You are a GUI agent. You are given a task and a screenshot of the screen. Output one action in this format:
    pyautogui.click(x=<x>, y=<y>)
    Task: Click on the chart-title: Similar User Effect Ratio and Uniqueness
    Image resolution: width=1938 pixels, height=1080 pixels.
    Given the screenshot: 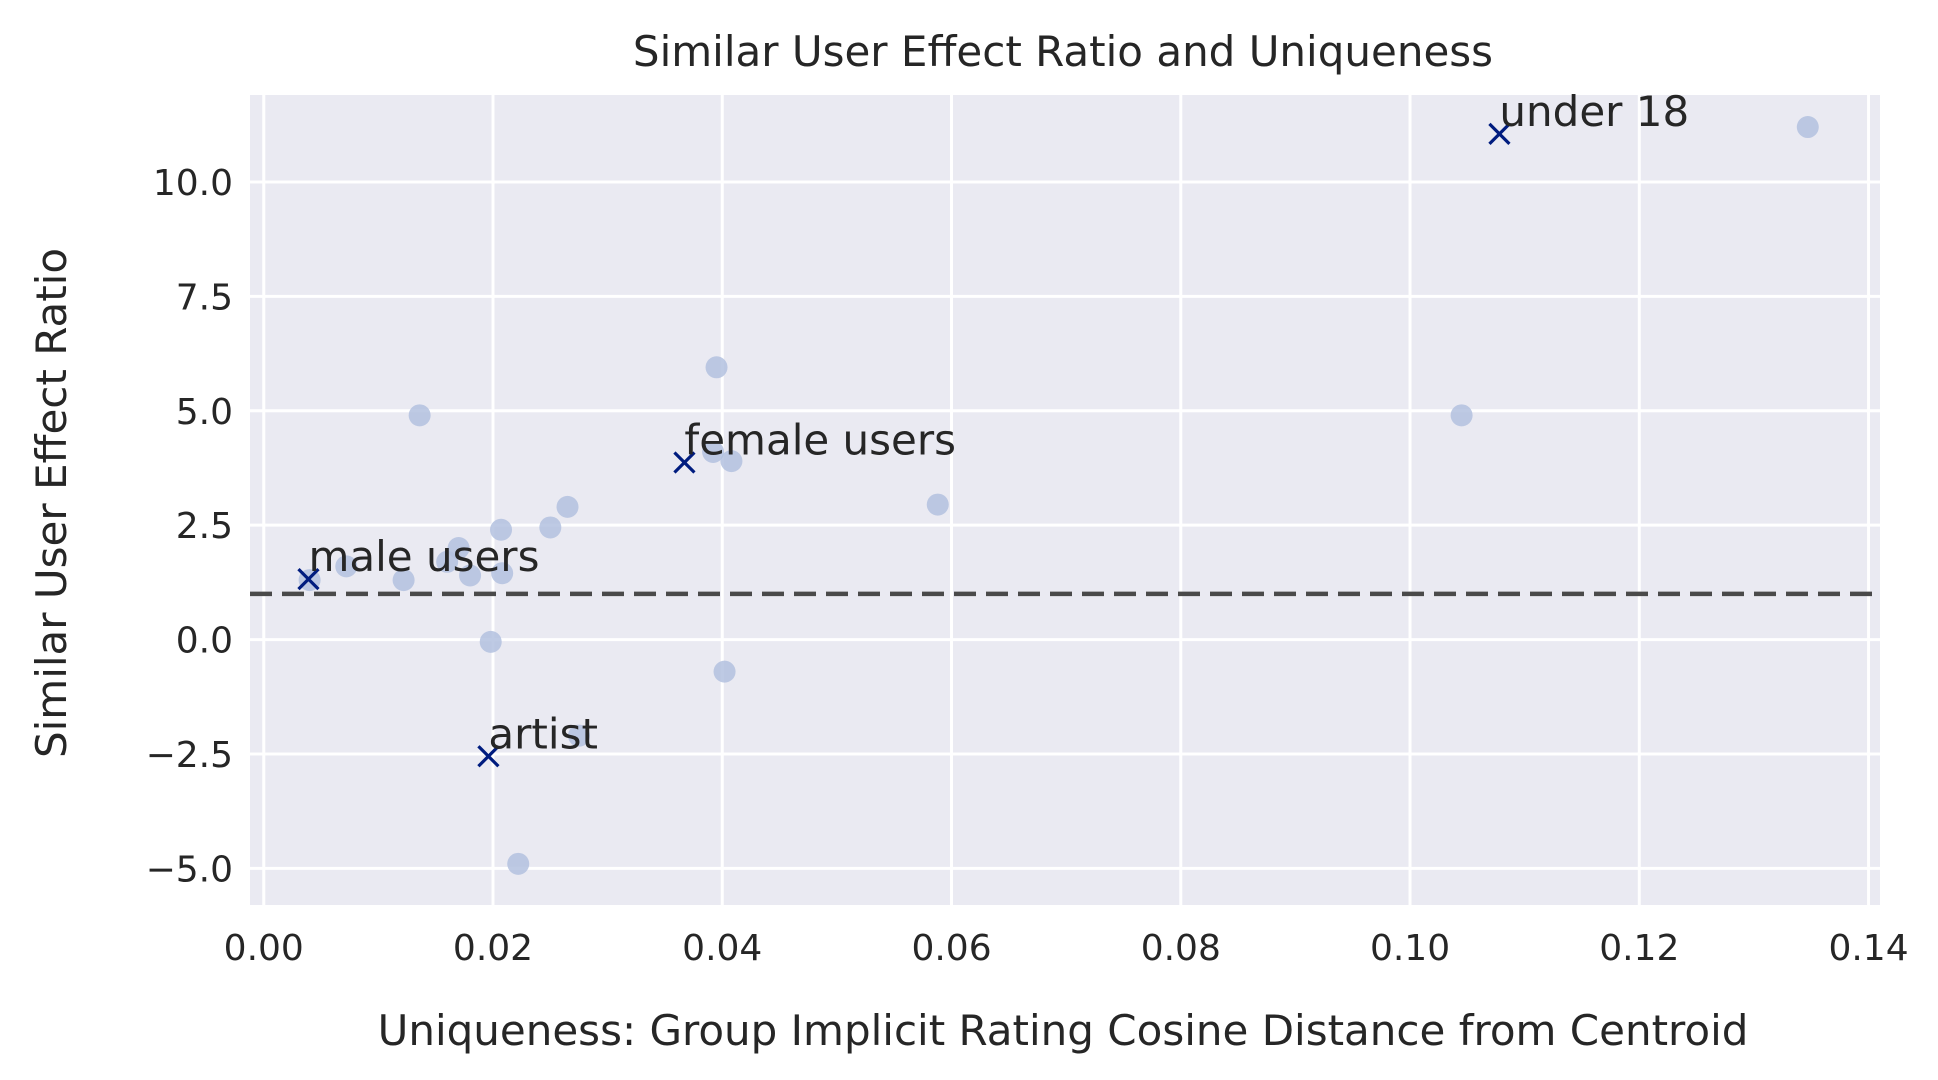 What is the action you would take?
    pyautogui.click(x=1063, y=51)
    